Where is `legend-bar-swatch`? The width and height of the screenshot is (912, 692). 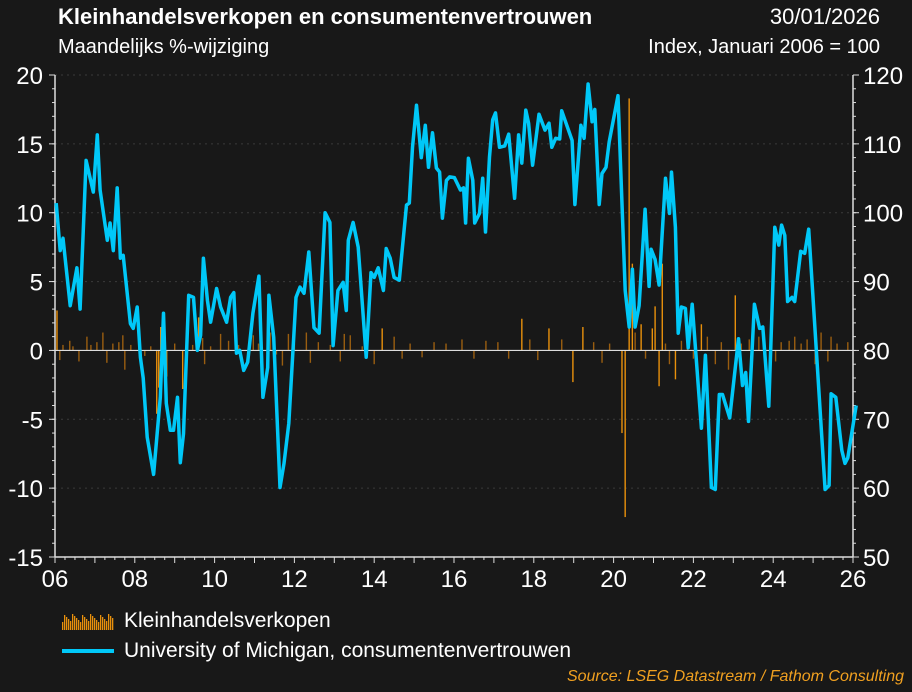
legend-bar-swatch is located at coordinates (88, 622).